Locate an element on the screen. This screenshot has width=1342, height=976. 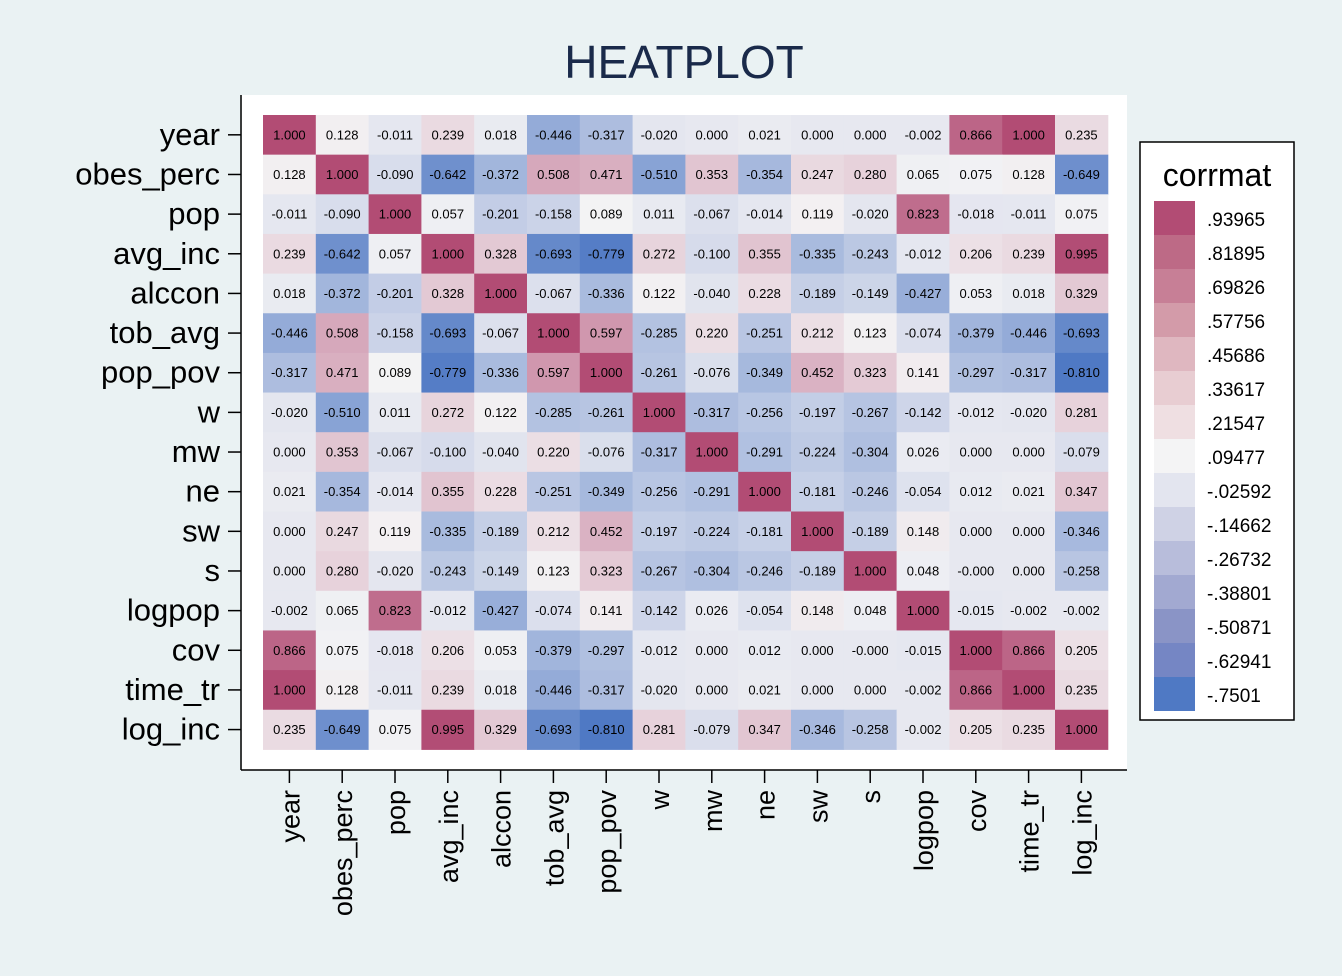
cell-value-label: -0.335 is located at coordinates (447, 531).